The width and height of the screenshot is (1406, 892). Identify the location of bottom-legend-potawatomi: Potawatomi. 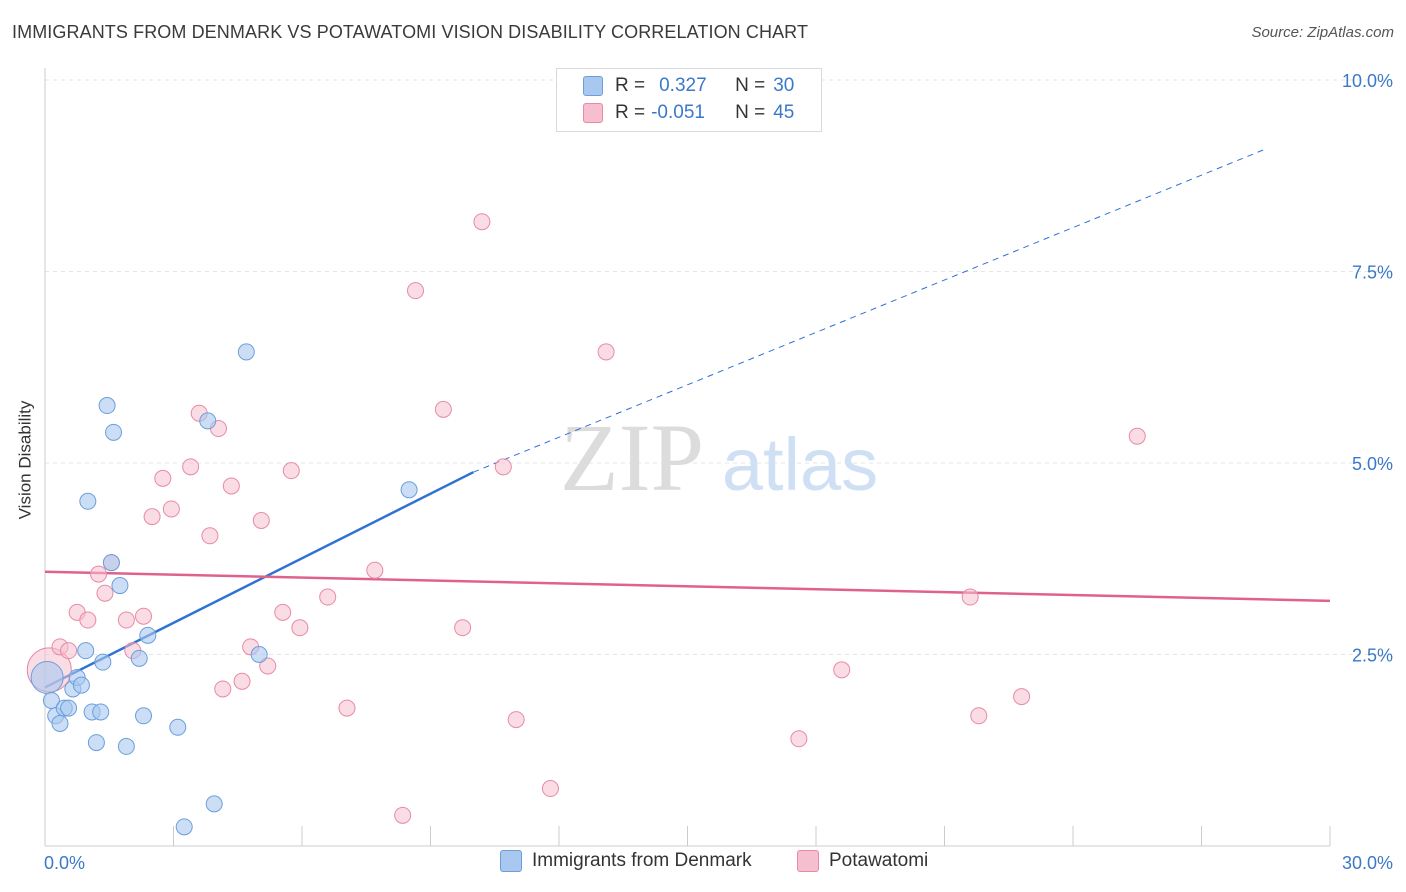
(862, 861).